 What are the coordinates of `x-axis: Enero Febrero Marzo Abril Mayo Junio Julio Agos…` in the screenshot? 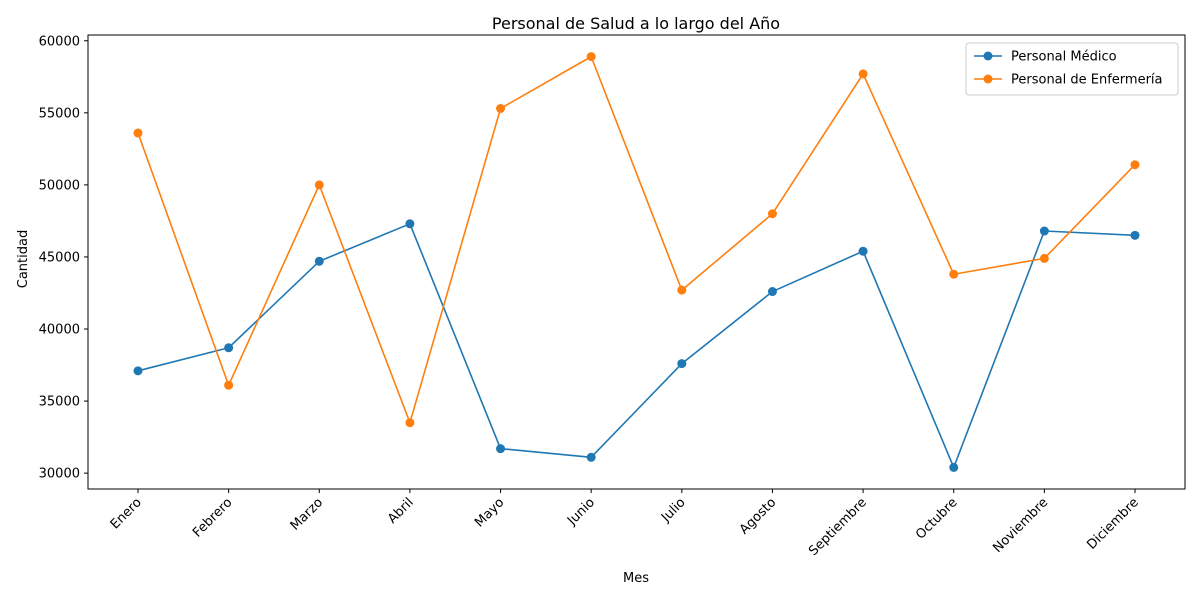 It's located at (625, 524).